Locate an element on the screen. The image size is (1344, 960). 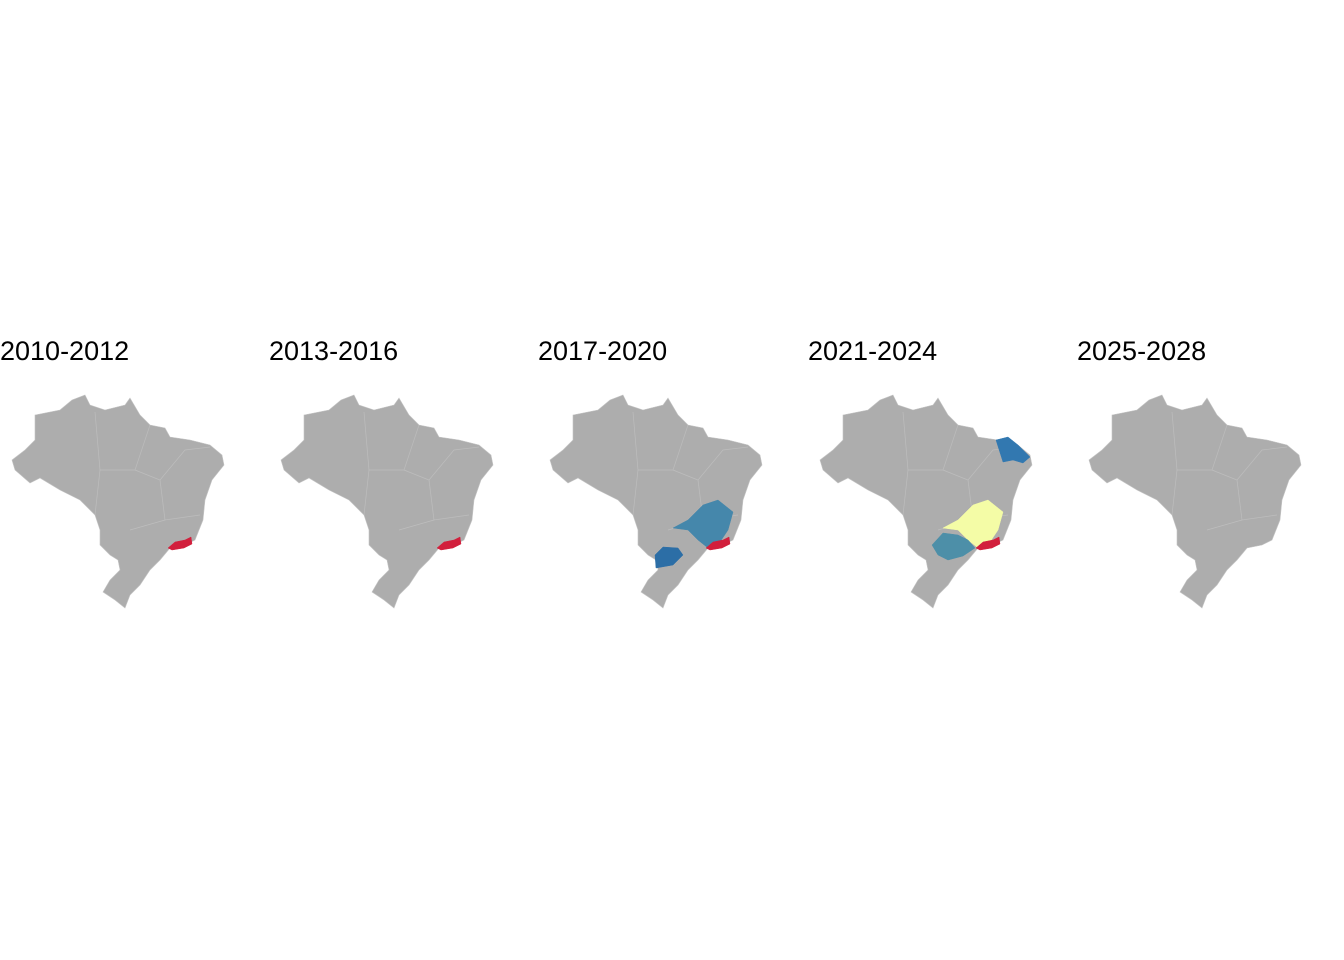
map-panel: 2025-2028 is located at coordinates (1189, 472).